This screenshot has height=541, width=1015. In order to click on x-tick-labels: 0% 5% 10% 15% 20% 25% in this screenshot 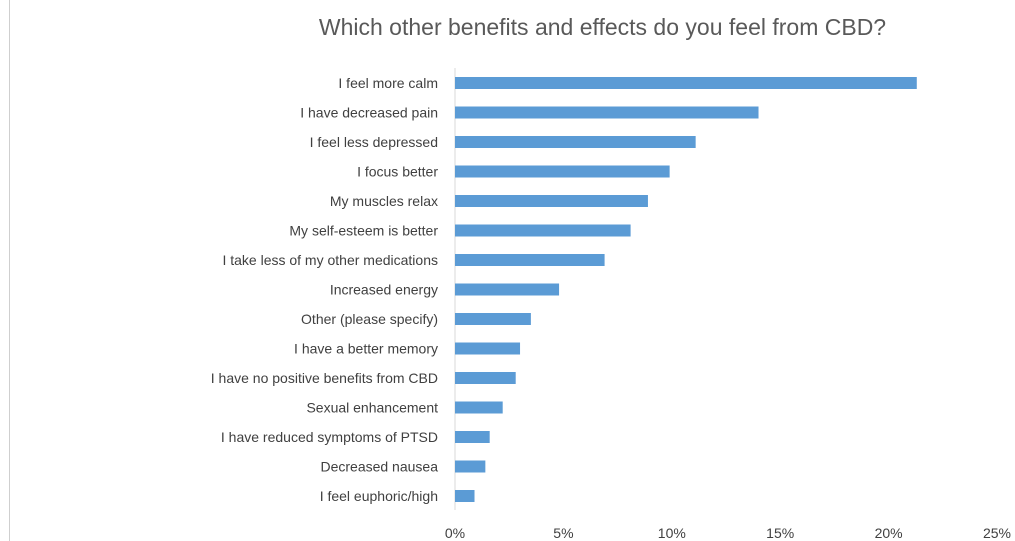, I will do `click(728, 533)`.